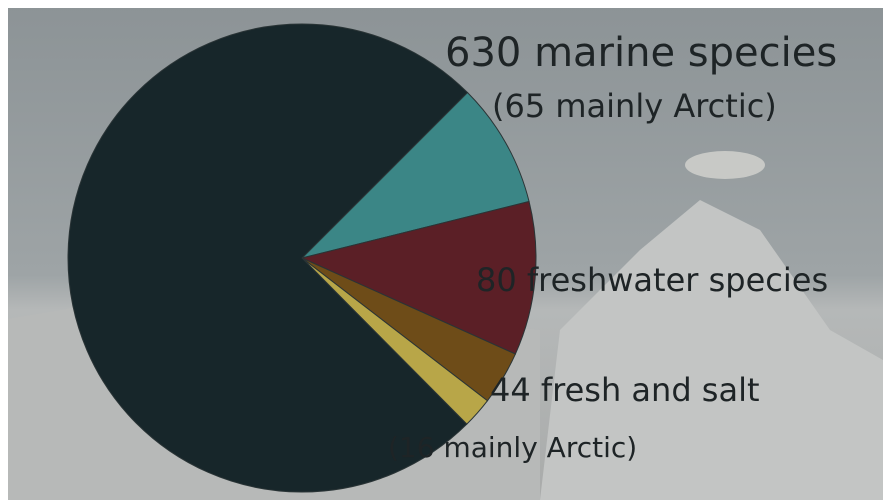 Image resolution: width=883 pixels, height=500 pixels. What do you see at coordinates (641, 53) in the screenshot?
I see `annotation: 630 marine species` at bounding box center [641, 53].